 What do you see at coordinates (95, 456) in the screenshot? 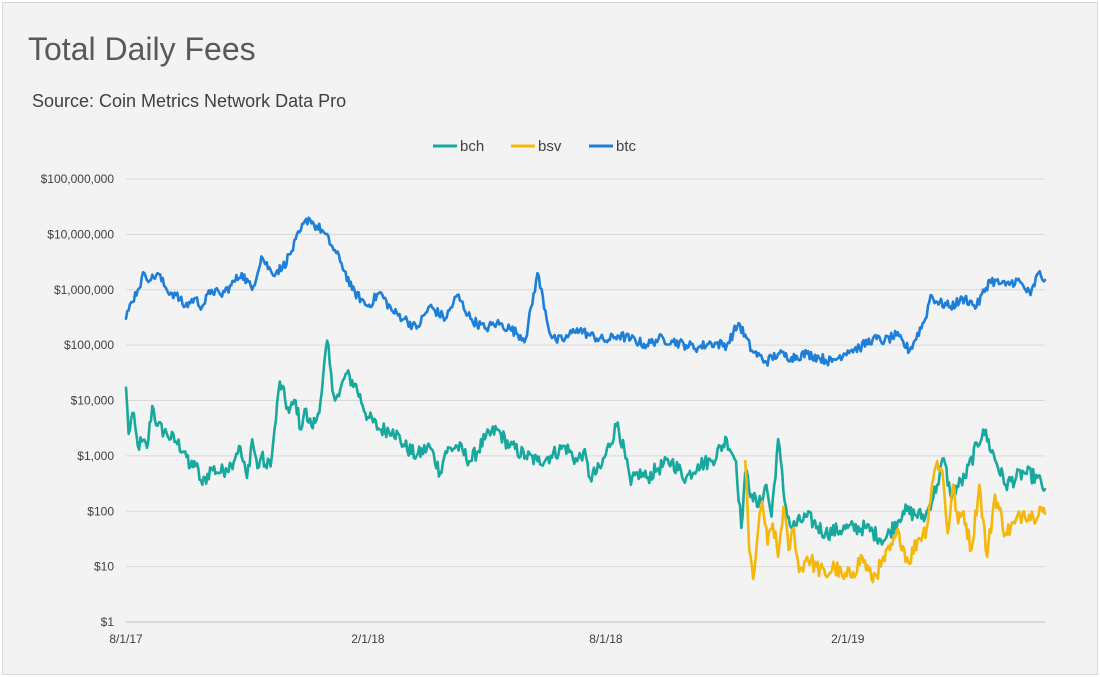
I see `y-tick-label: $1,000` at bounding box center [95, 456].